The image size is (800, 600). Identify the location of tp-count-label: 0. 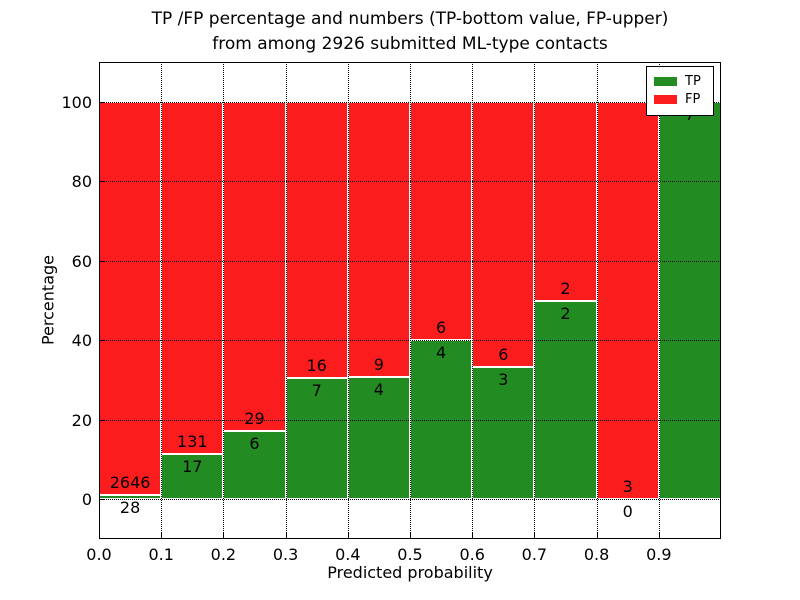
(627, 512).